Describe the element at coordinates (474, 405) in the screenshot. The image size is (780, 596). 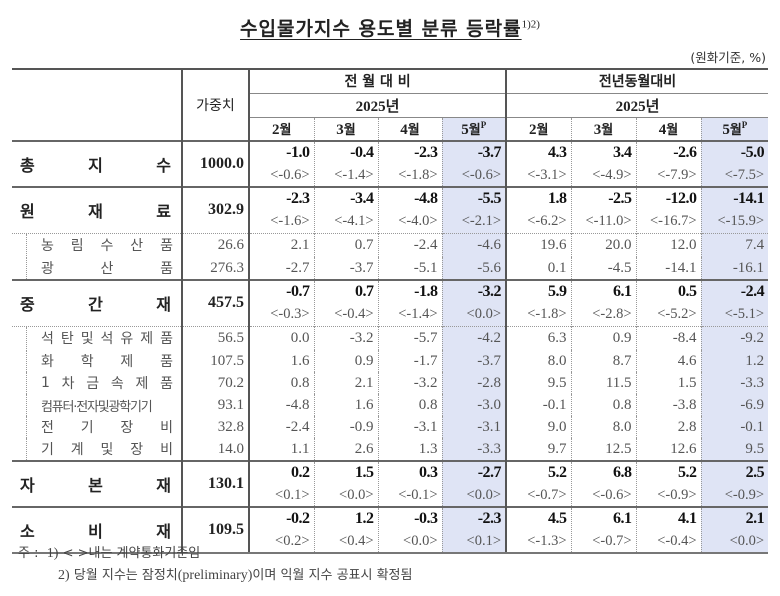
I see `value-cell: -3.0` at that location.